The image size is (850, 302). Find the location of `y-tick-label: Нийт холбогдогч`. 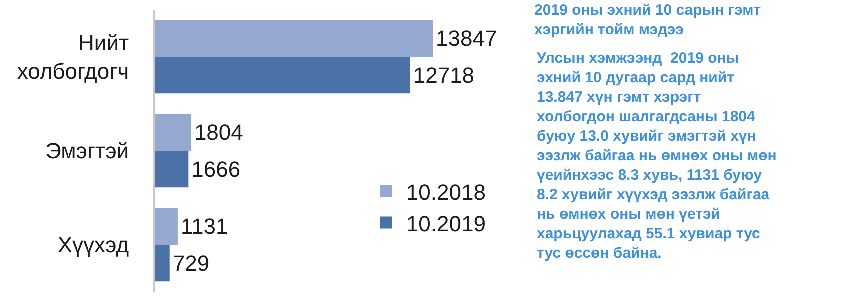

y-tick-label: Нийт холбогдогч is located at coordinates (73, 57).